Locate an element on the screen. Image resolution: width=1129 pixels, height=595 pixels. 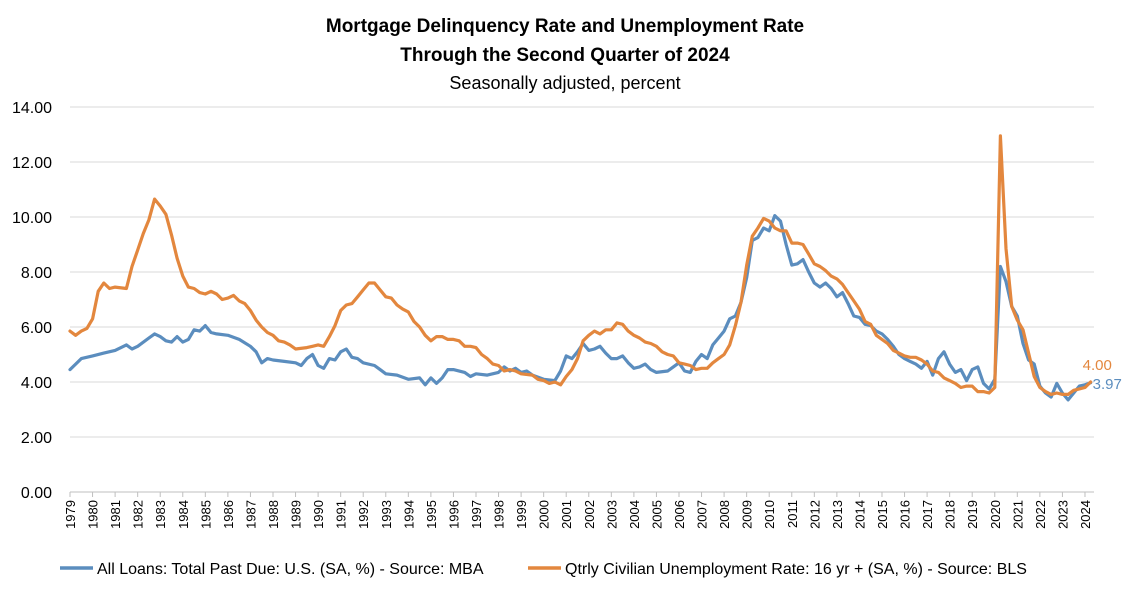
x-tick-label: 1986 is located at coordinates (228, 514).